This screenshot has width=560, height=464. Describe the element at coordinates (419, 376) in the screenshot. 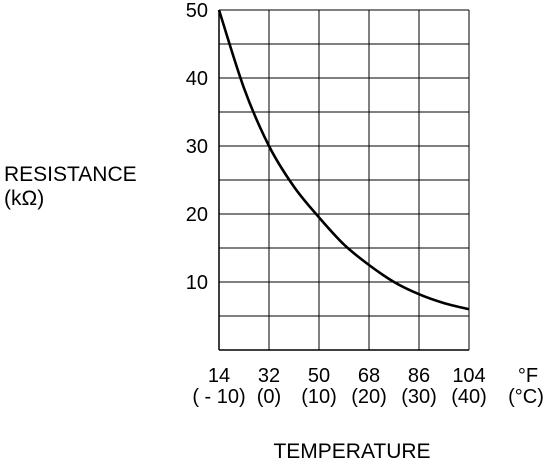

I see `x-tick-label-fahrenheit: 86` at that location.